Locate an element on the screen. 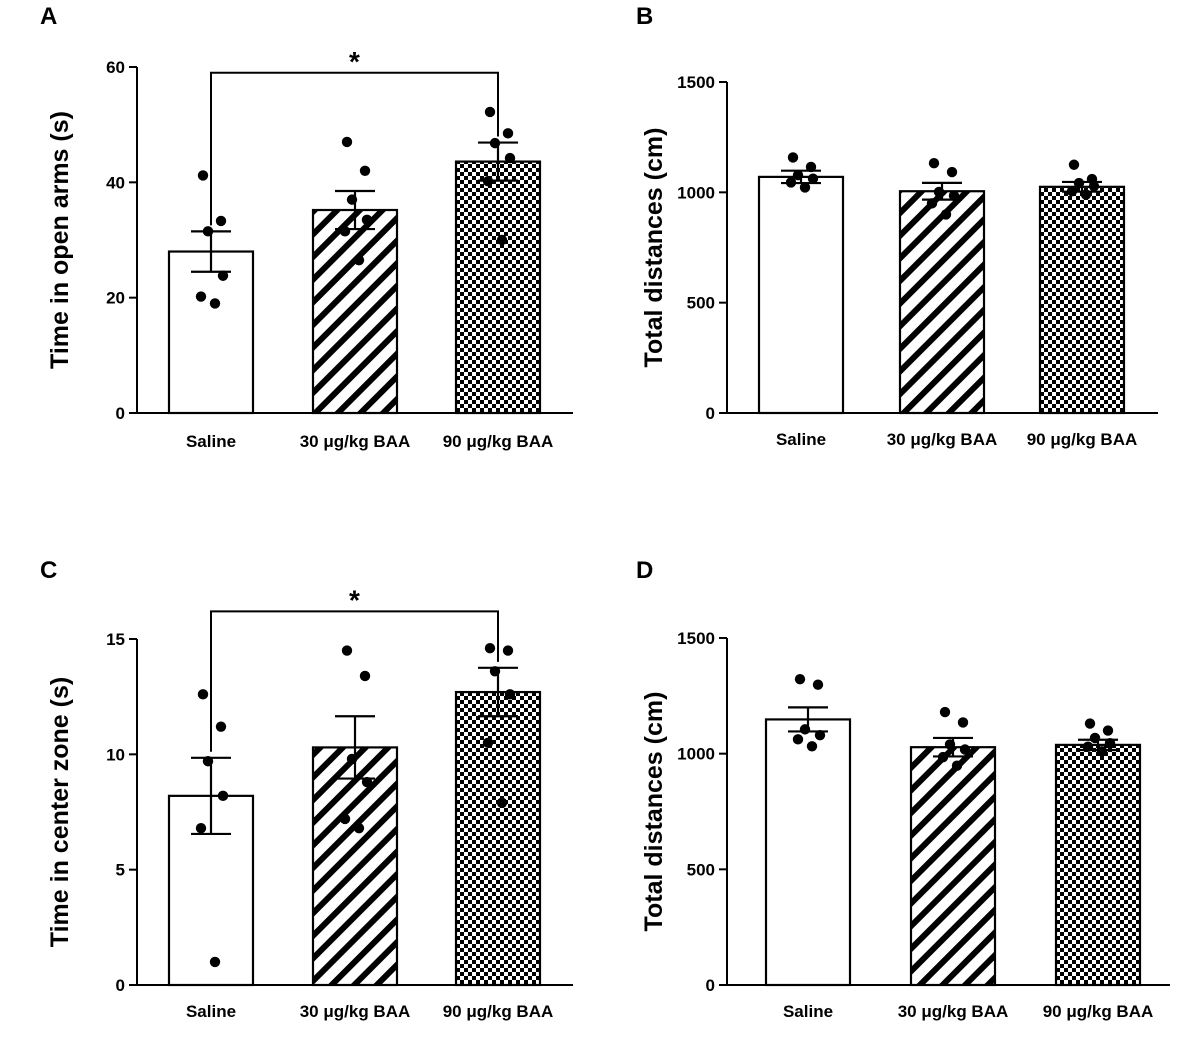 This screenshot has width=1187, height=1038. y-tick-label: 500 is located at coordinates (701, 303).